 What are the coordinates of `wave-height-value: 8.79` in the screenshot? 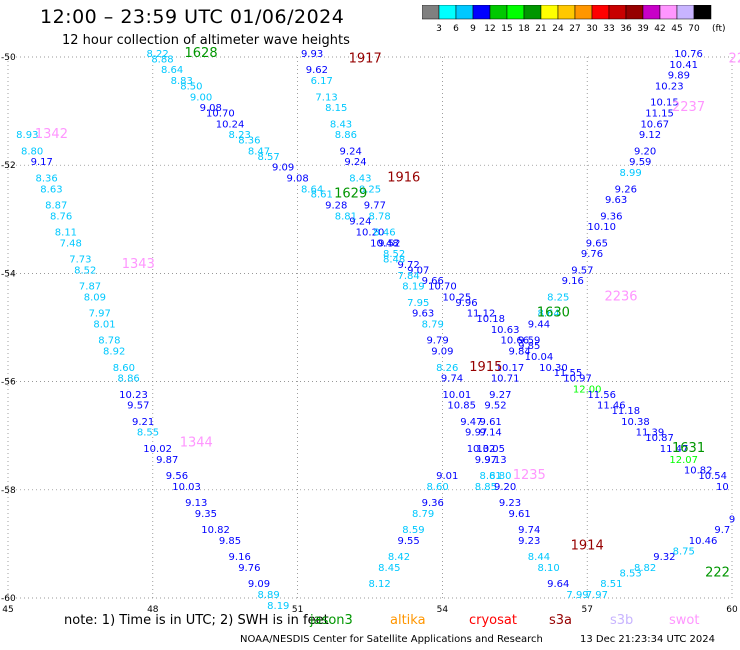 It's located at (423, 514).